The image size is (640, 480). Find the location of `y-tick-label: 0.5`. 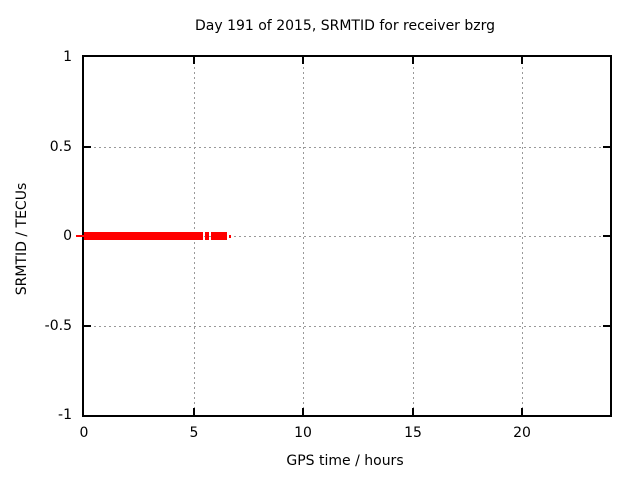

y-tick-label: 0.5 is located at coordinates (60, 147).